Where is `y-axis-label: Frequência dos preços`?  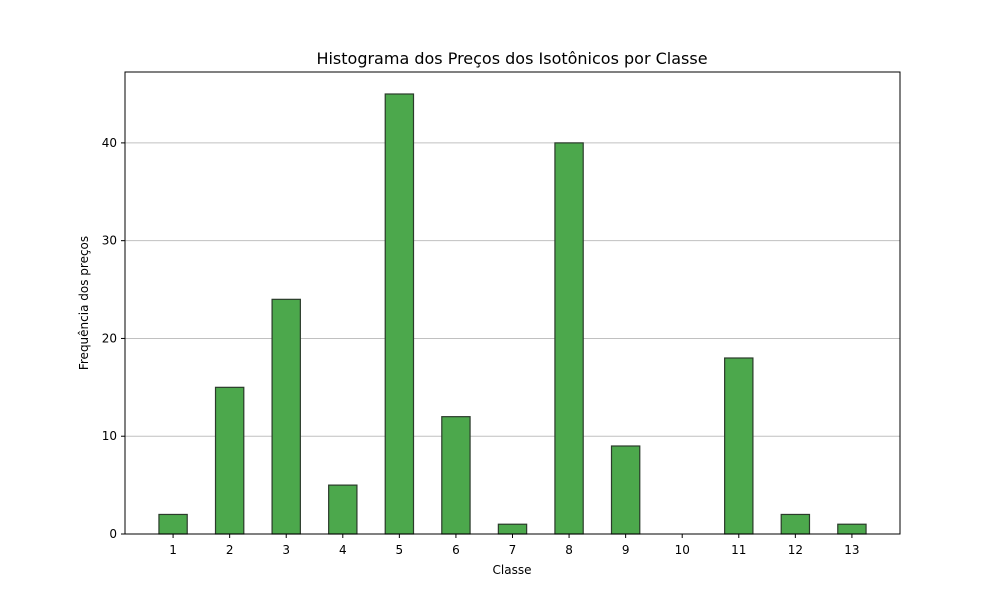
y-axis-label: Frequência dos preços is located at coordinates (84, 303).